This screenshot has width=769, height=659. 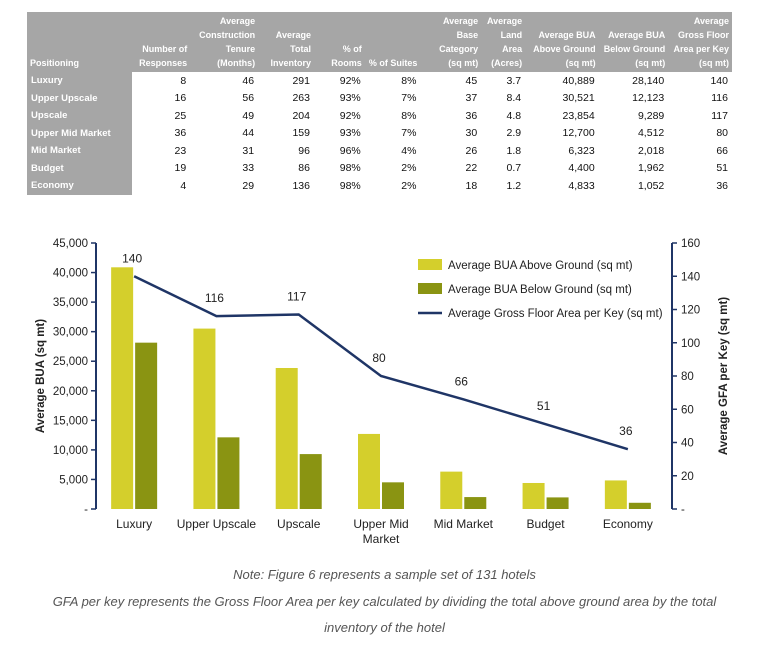 I want to click on table-cell: 37, so click(x=471, y=98).